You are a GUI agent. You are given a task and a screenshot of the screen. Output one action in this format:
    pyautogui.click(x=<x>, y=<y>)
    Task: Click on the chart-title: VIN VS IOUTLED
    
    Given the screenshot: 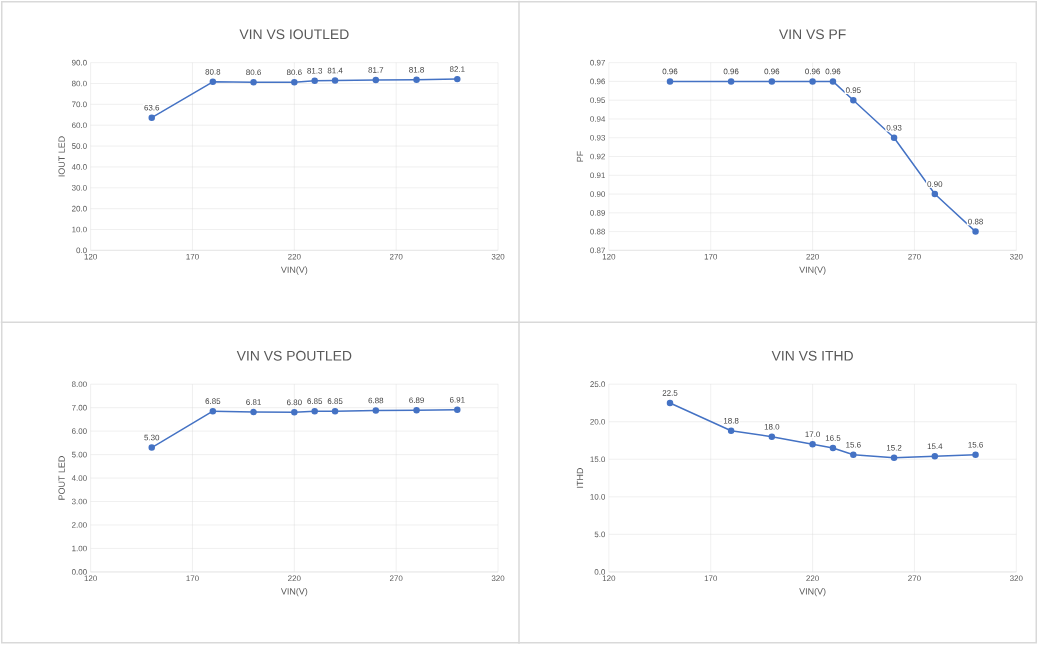 What is the action you would take?
    pyautogui.click(x=294, y=34)
    